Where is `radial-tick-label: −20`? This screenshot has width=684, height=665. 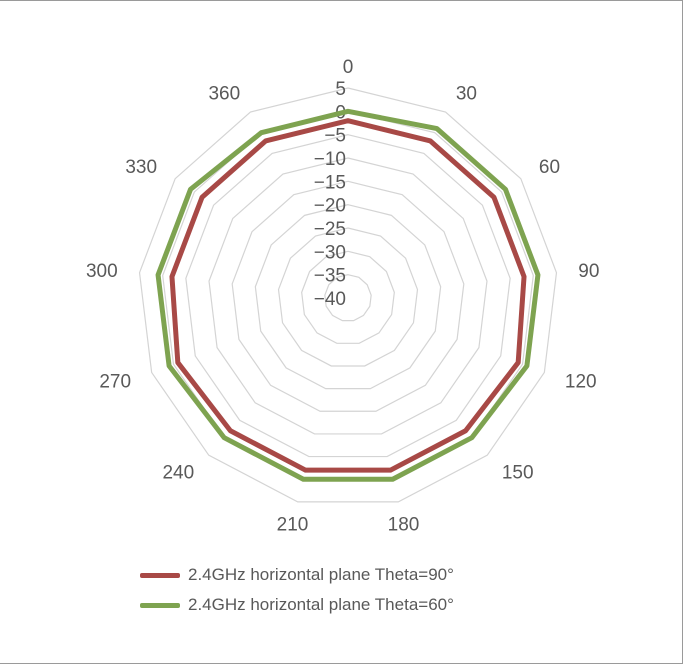 radial-tick-label: −20 is located at coordinates (330, 206).